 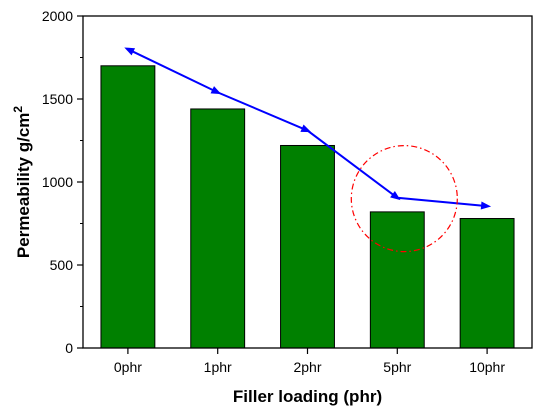 I want to click on bar-10phr, so click(x=487, y=283).